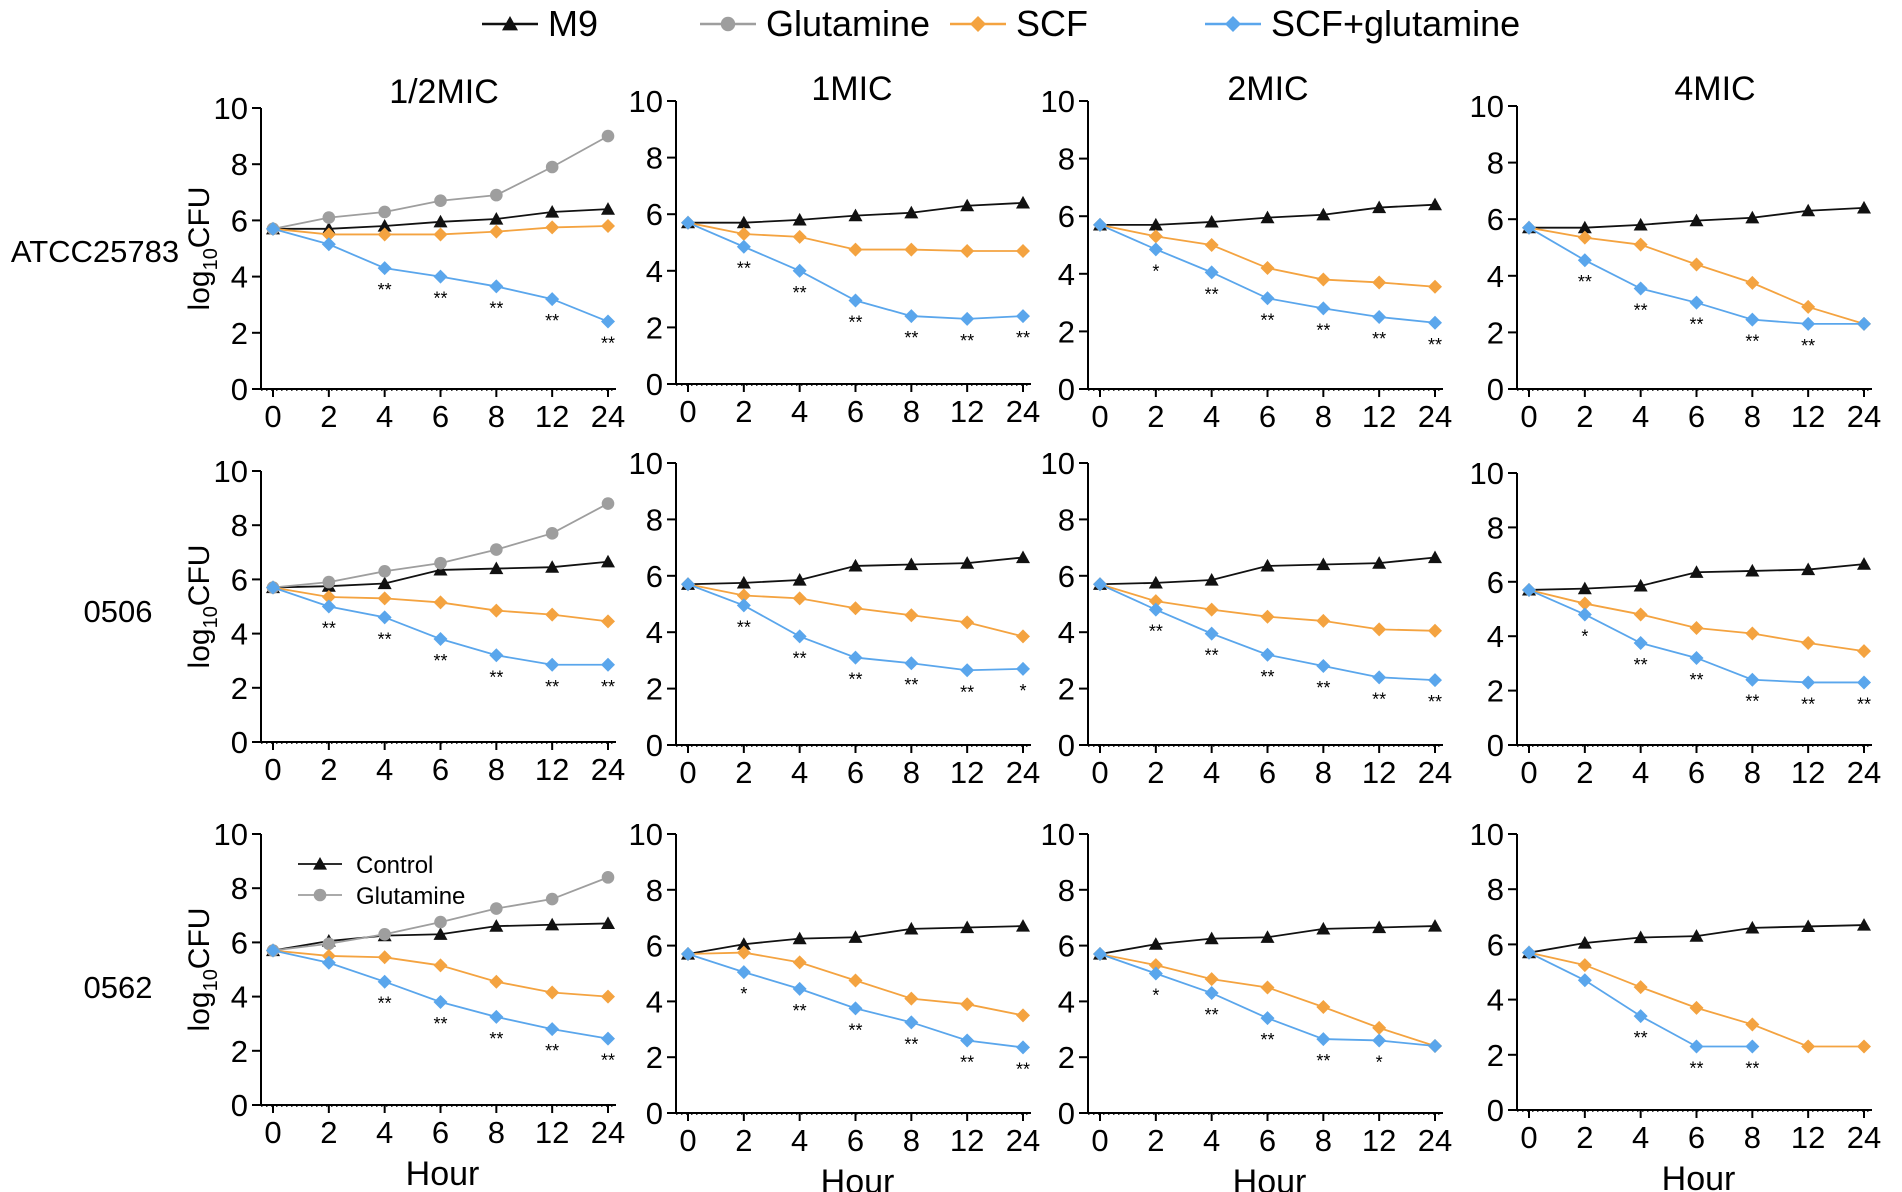 The height and width of the screenshot is (1192, 1902). What do you see at coordinates (855, 1012) in the screenshot?
I see `series-scf-glutamine: ***********` at bounding box center [855, 1012].